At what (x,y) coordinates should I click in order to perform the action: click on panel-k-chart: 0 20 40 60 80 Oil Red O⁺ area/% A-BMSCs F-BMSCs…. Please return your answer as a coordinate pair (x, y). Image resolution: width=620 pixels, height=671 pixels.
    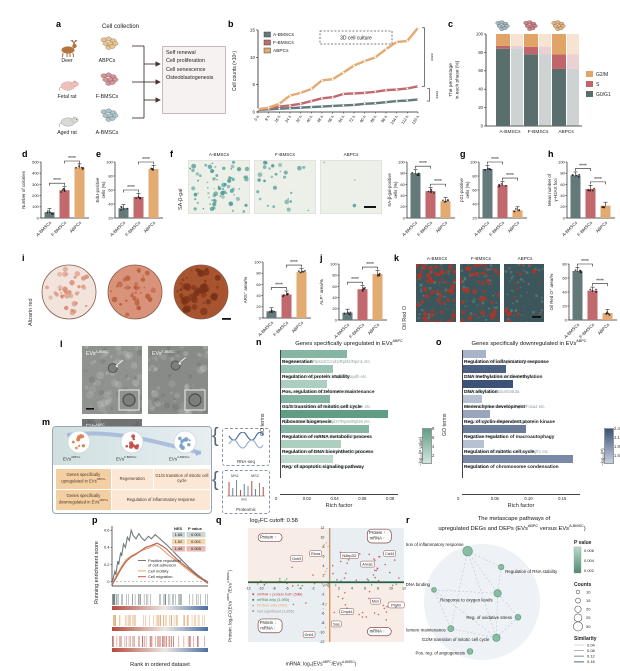
    Looking at the image, I should click on (584, 309).